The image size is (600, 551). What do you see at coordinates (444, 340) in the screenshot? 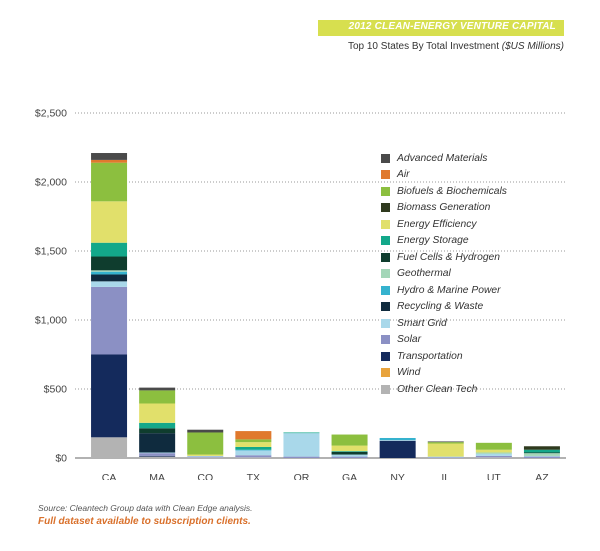
I see `legend-item: Solar` at bounding box center [444, 340].